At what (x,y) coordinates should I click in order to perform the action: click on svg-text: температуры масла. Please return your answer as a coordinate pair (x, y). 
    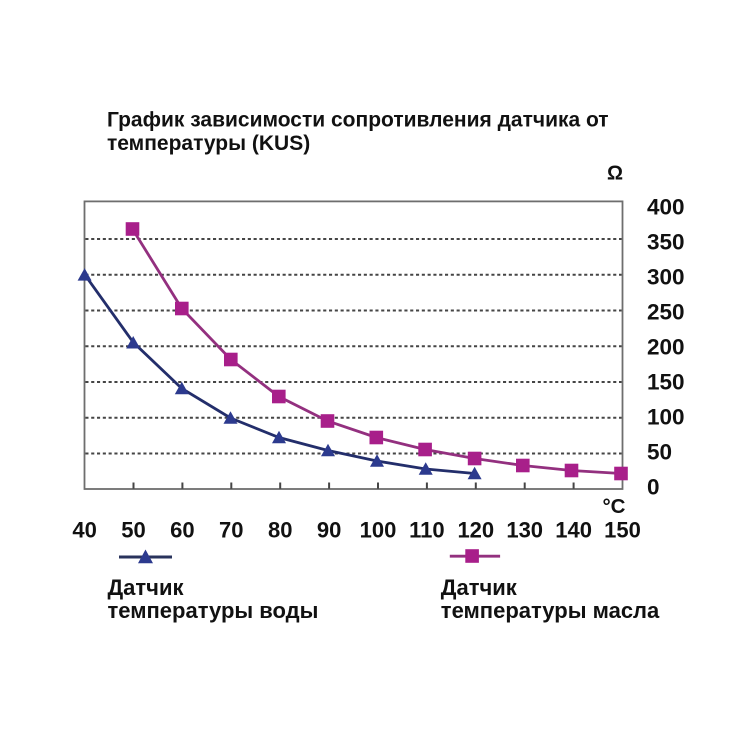
    Looking at the image, I should click on (550, 610).